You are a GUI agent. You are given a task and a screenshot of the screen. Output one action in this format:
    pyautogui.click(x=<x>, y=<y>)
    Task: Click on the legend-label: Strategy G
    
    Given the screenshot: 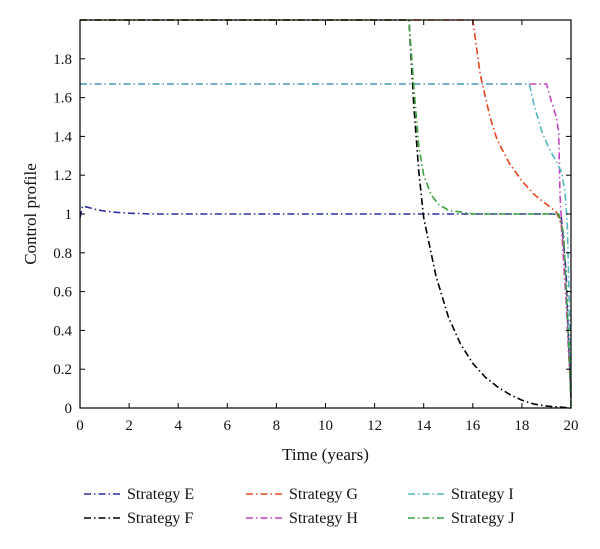 What is the action you would take?
    pyautogui.click(x=323, y=494)
    